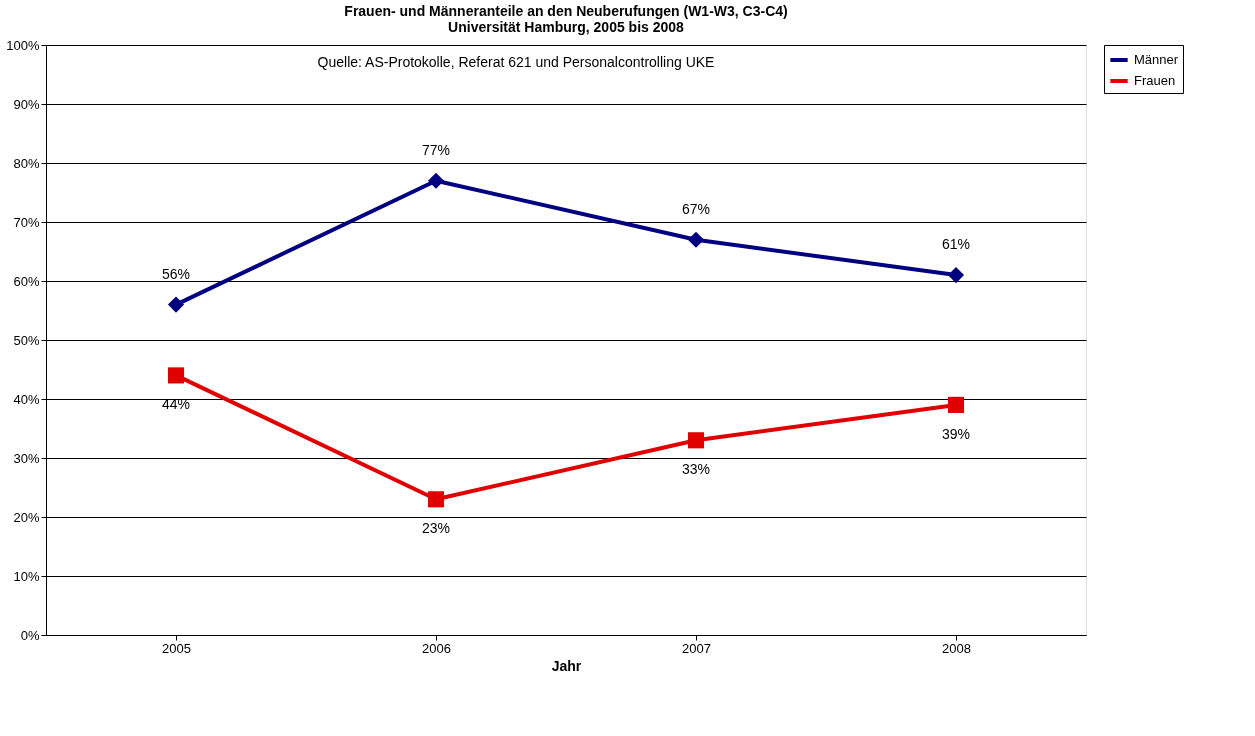 Image resolution: width=1255 pixels, height=736 pixels. What do you see at coordinates (26, 104) in the screenshot?
I see `y-tick-label: 90%` at bounding box center [26, 104].